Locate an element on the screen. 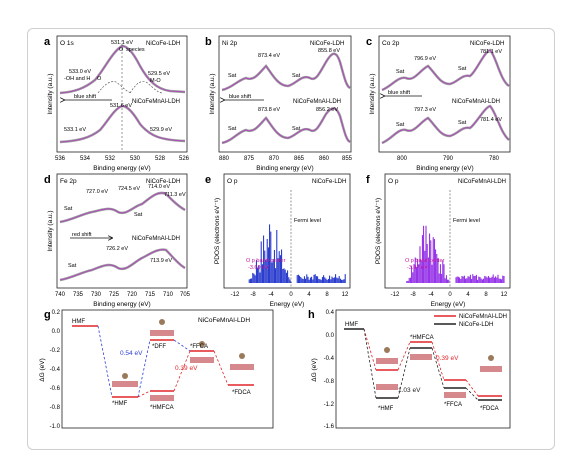 This screenshot has height=474, width=572. plot-frame-a is located at coordinates (122, 94).